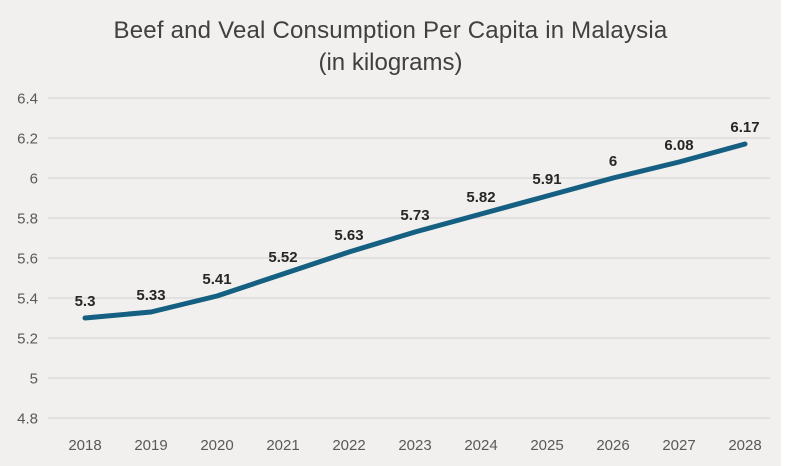 The image size is (799, 466). What do you see at coordinates (150, 445) in the screenshot?
I see `x-tick-label: 2019` at bounding box center [150, 445].